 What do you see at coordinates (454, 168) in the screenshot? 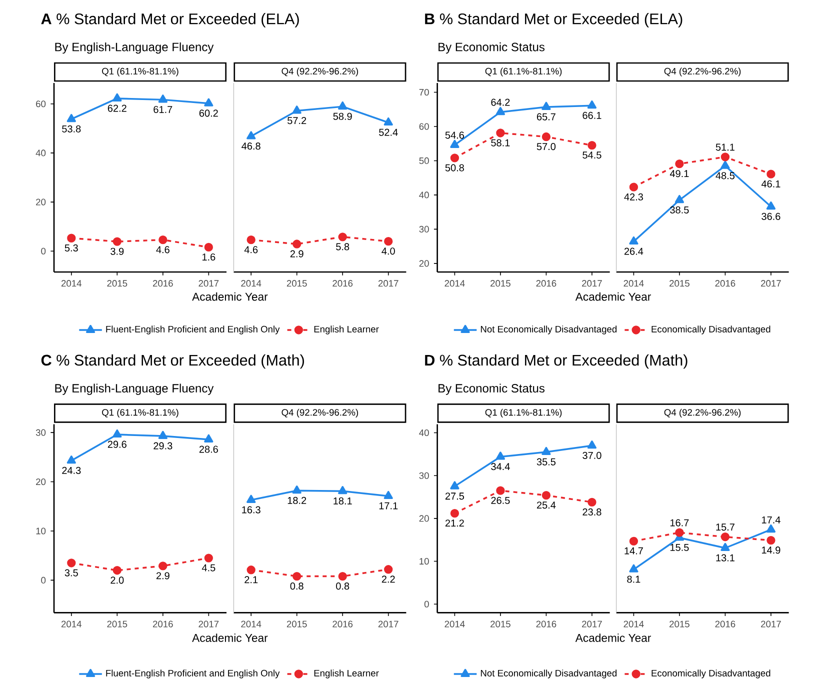
I see `data-label: 50.8` at bounding box center [454, 168].